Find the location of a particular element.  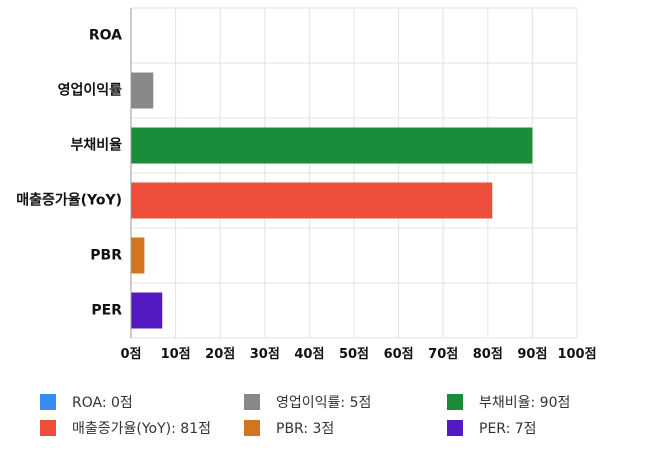

legend-swatch-operating-margin is located at coordinates (252, 402).